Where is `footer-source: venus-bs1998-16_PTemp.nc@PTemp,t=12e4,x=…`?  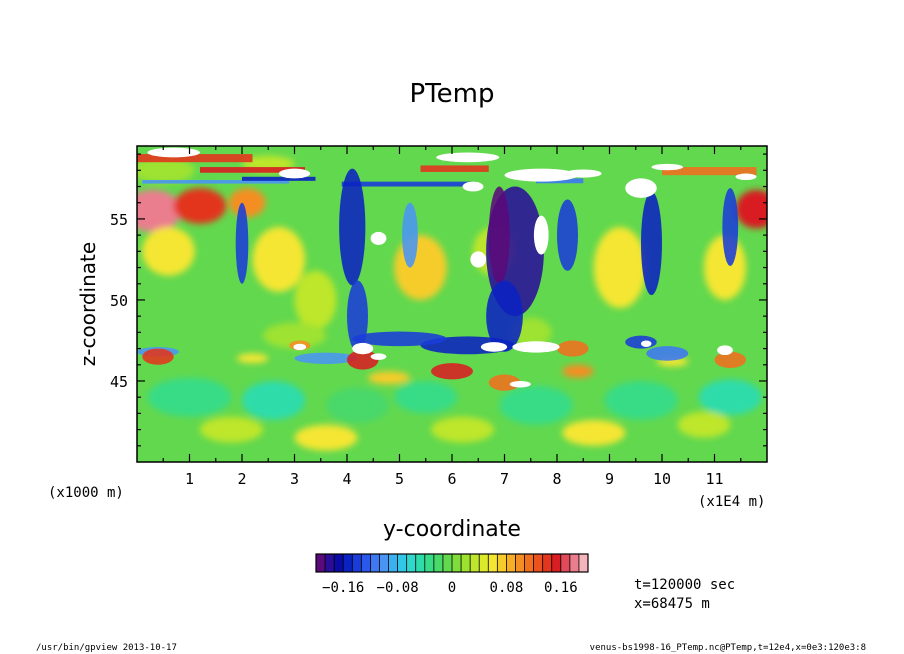
footer-source: venus-bs1998-16_PTemp.nc@PTemp,t=12e4,x=… is located at coordinates (728, 648).